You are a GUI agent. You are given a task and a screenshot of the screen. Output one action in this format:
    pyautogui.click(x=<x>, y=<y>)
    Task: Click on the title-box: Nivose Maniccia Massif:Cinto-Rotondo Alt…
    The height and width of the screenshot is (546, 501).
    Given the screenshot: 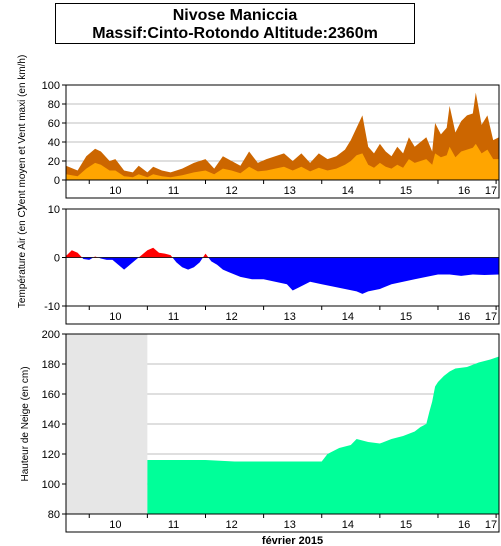 What is the action you would take?
    pyautogui.click(x=235, y=23)
    